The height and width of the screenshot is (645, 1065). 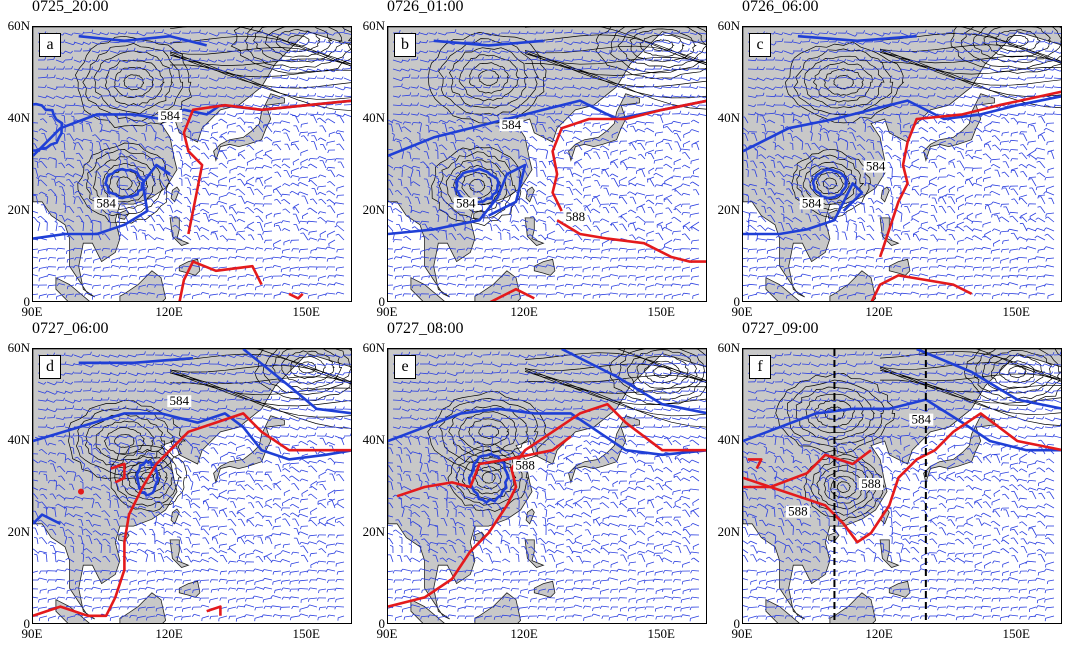 What do you see at coordinates (373, 209) in the screenshot?
I see `y-tick-label: 20N` at bounding box center [373, 209].